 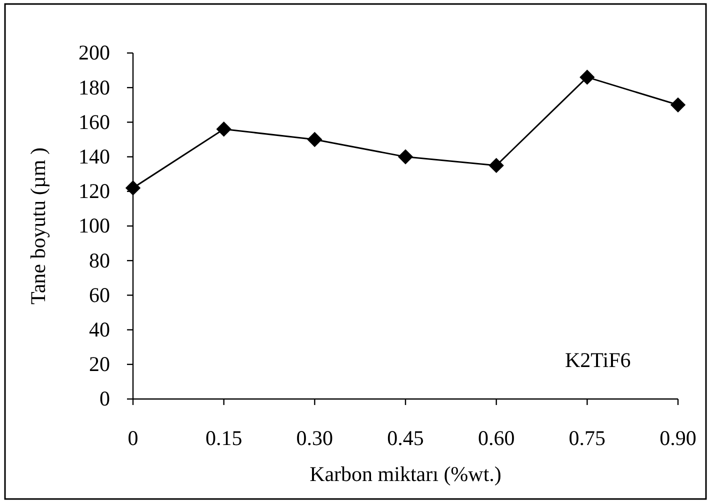 I want to click on y-tick-label: 60, so click(x=99, y=294).